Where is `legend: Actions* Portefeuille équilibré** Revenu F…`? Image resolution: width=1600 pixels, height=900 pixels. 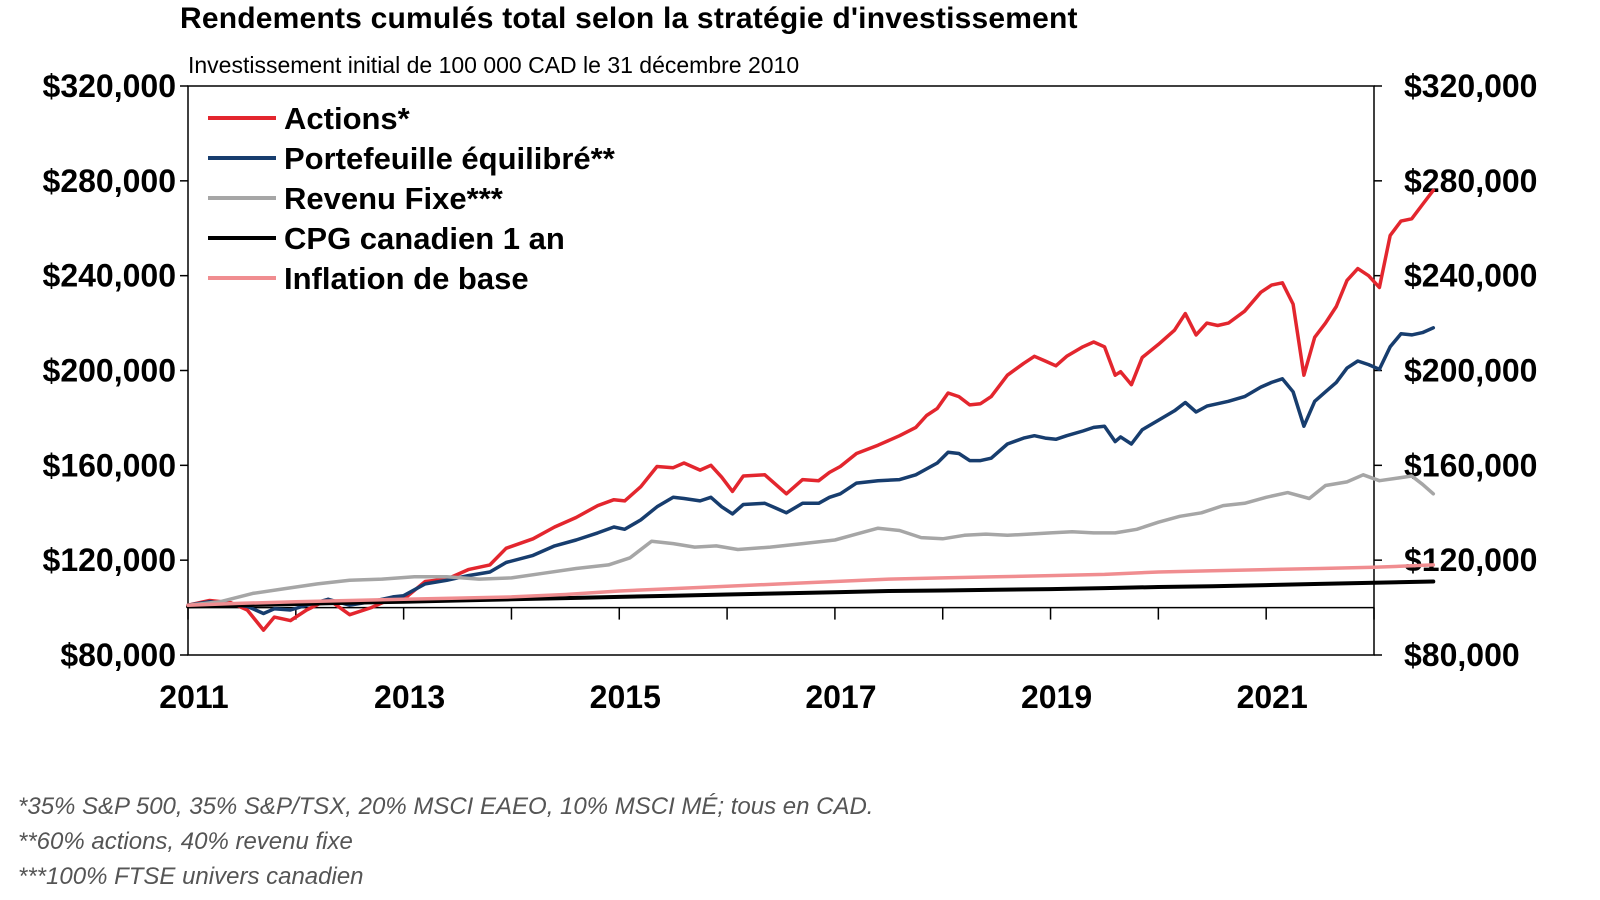
legend: Actions* Portefeuille équilibré** Revenu F… is located at coordinates (412, 198).